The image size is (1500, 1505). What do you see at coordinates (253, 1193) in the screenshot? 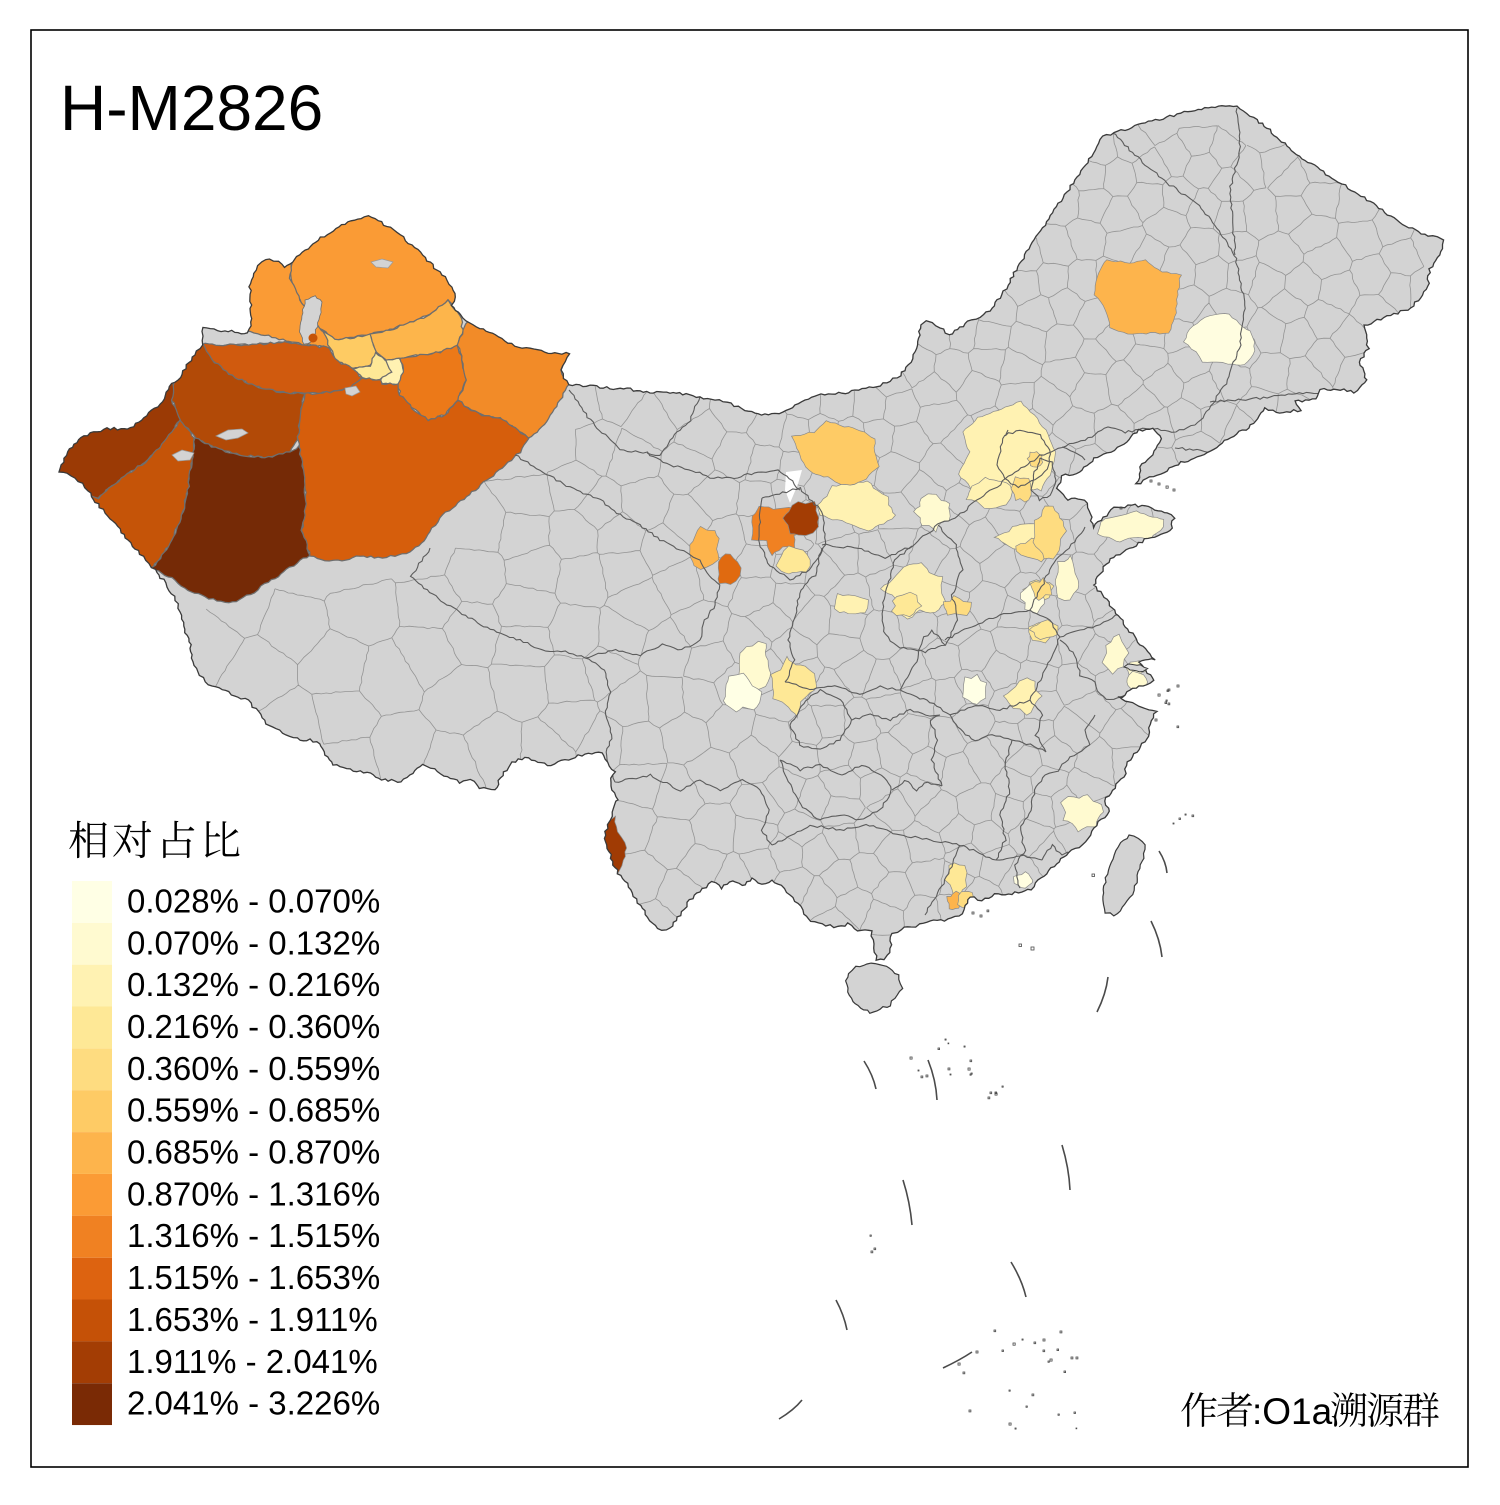
I see `svg-text: 0.870% - 1.316%` at bounding box center [253, 1193].